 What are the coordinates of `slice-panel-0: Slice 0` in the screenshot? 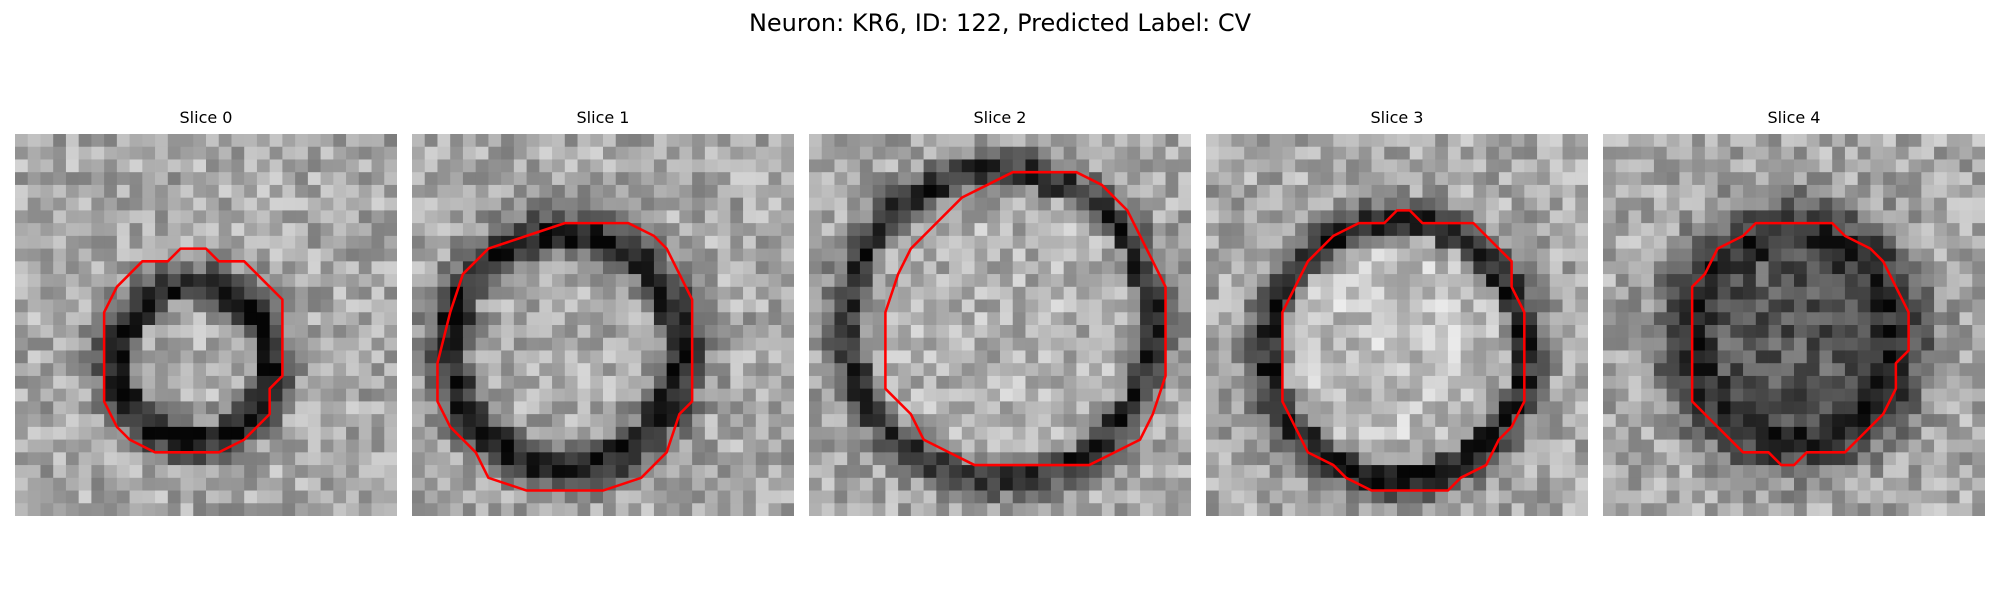 It's located at (206, 312).